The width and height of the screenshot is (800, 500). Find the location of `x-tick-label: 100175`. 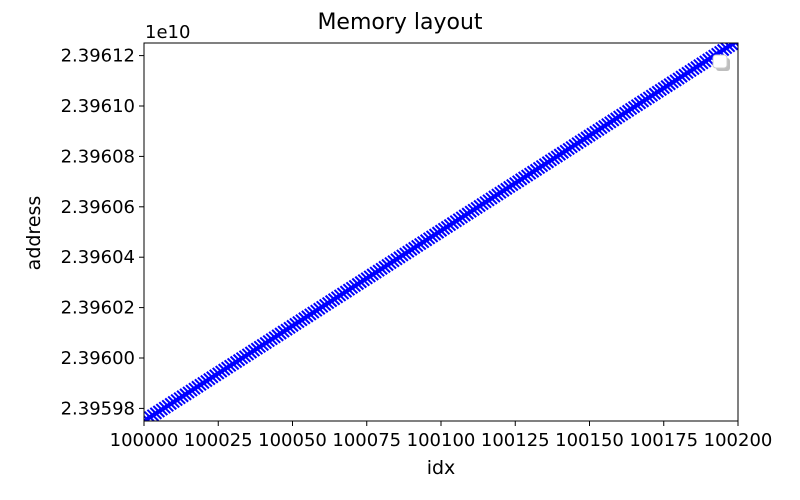

x-tick-label: 100175 is located at coordinates (663, 440).